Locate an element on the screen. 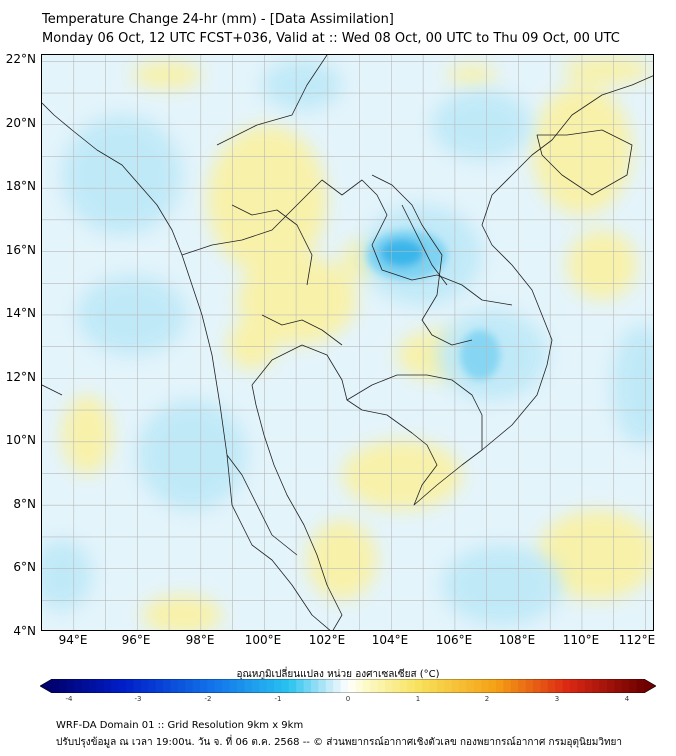 Image resolution: width=676 pixels, height=756 pixels. lon-tick-label: 112°E is located at coordinates (637, 640).